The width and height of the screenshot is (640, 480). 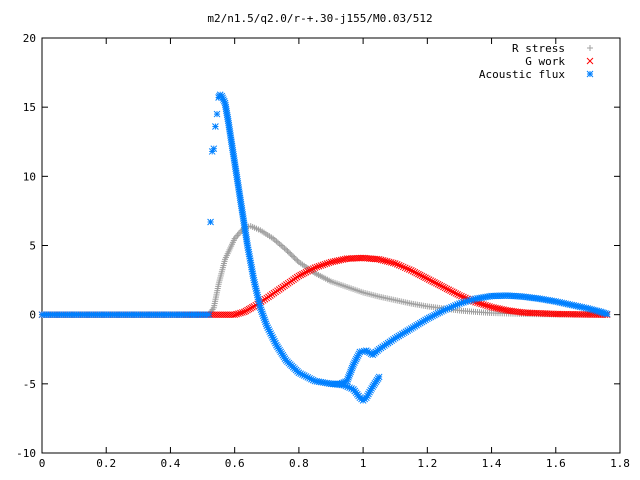 I want to click on x-tick-label: 0.2, so click(x=106, y=463).